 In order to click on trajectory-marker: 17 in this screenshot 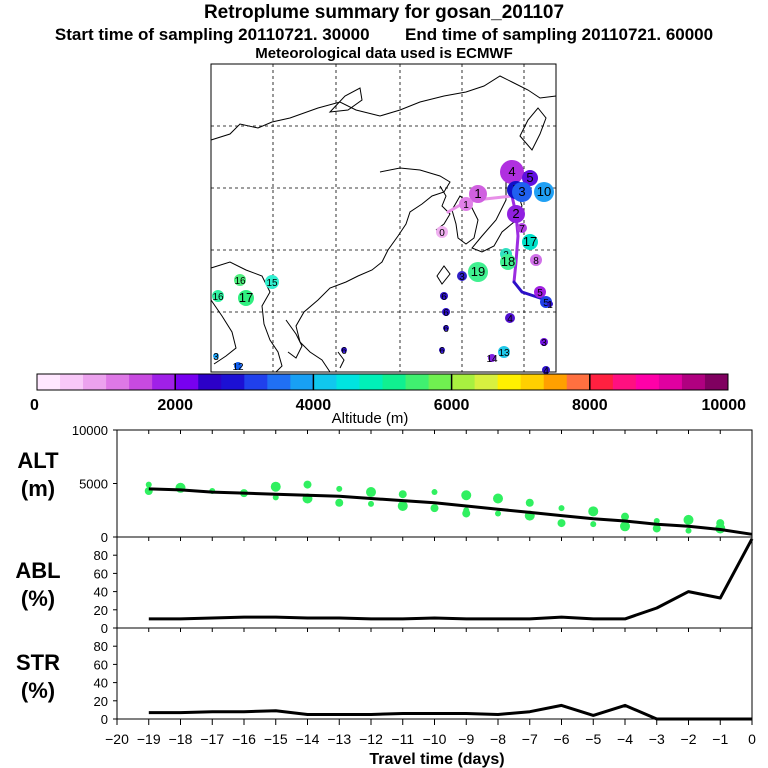, I will do `click(530, 242)`.